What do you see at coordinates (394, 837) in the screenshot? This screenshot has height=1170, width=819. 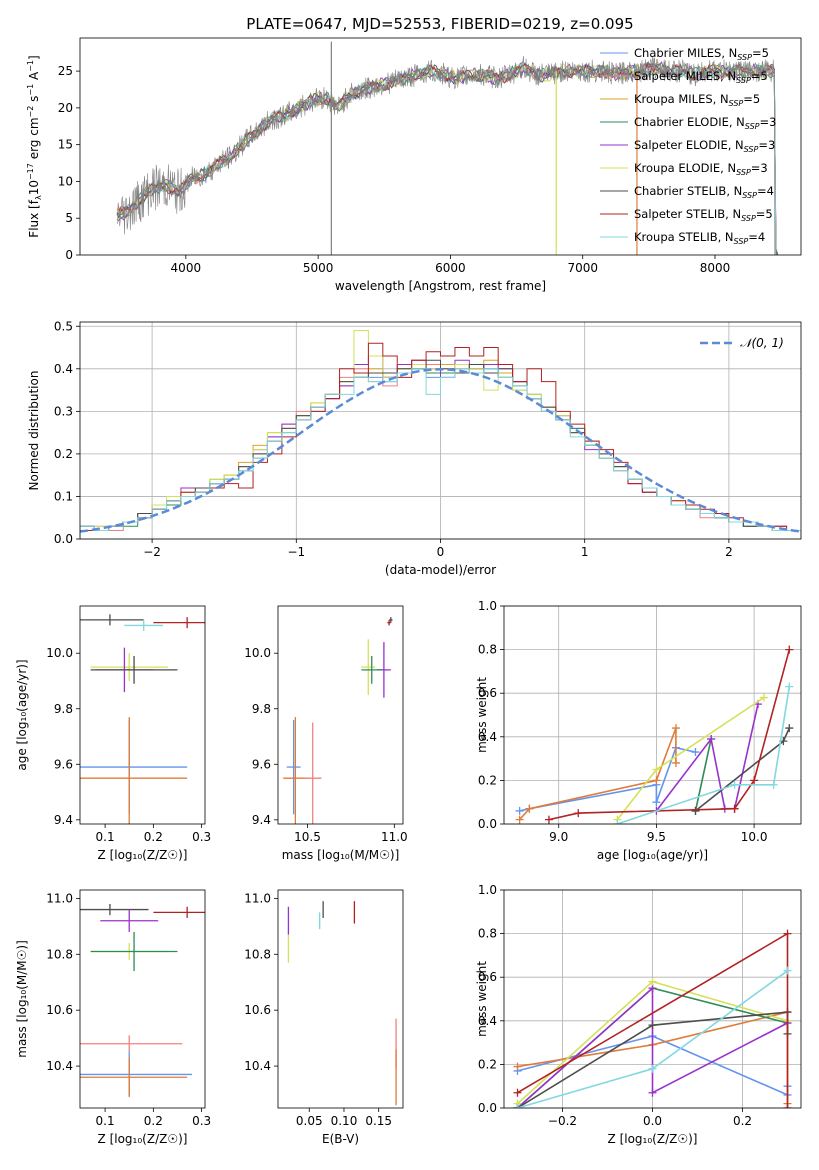 I see `x-tick-label: 11.0` at bounding box center [394, 837].